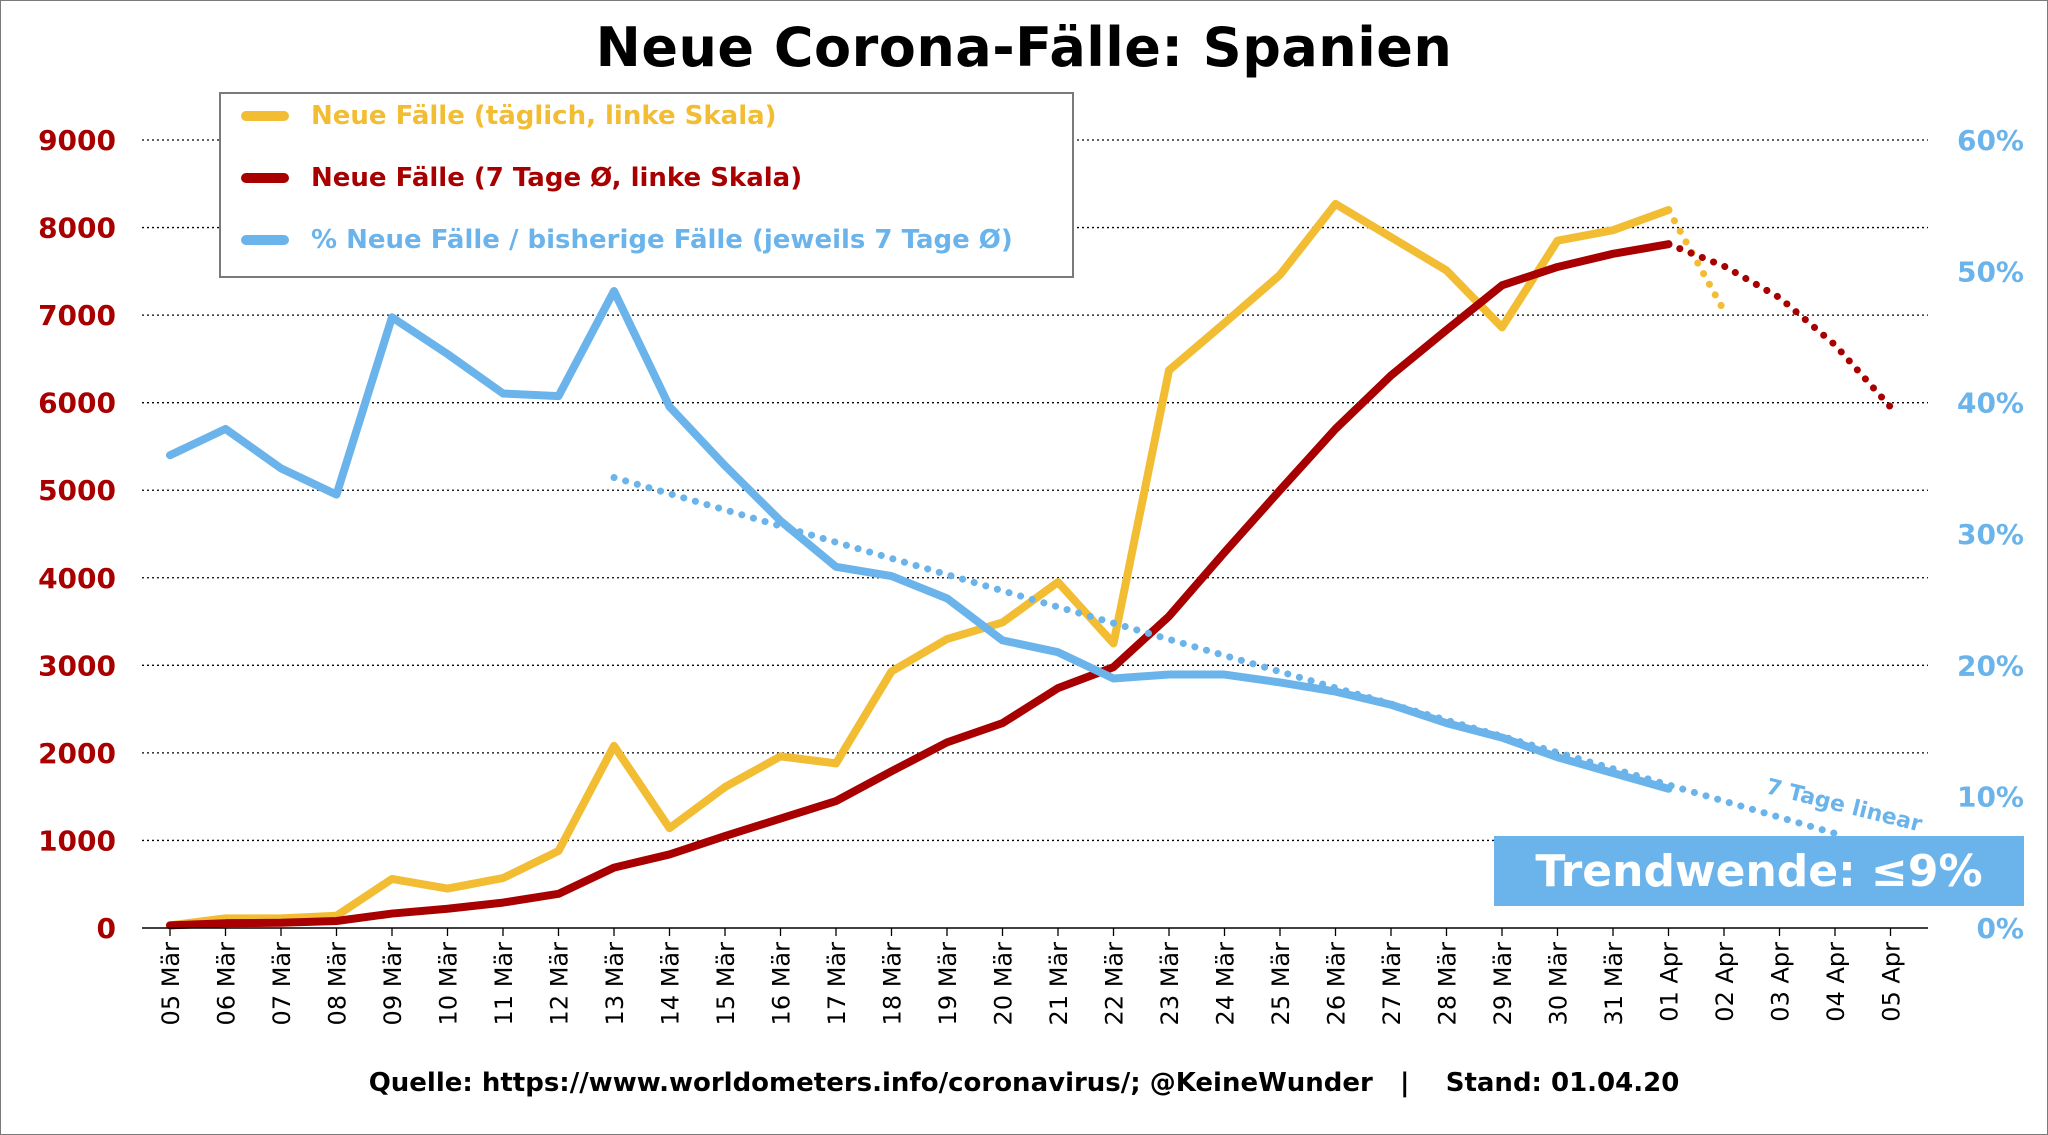  I want to click on trend-line-label: 7 Tage linear, so click(1844, 806).